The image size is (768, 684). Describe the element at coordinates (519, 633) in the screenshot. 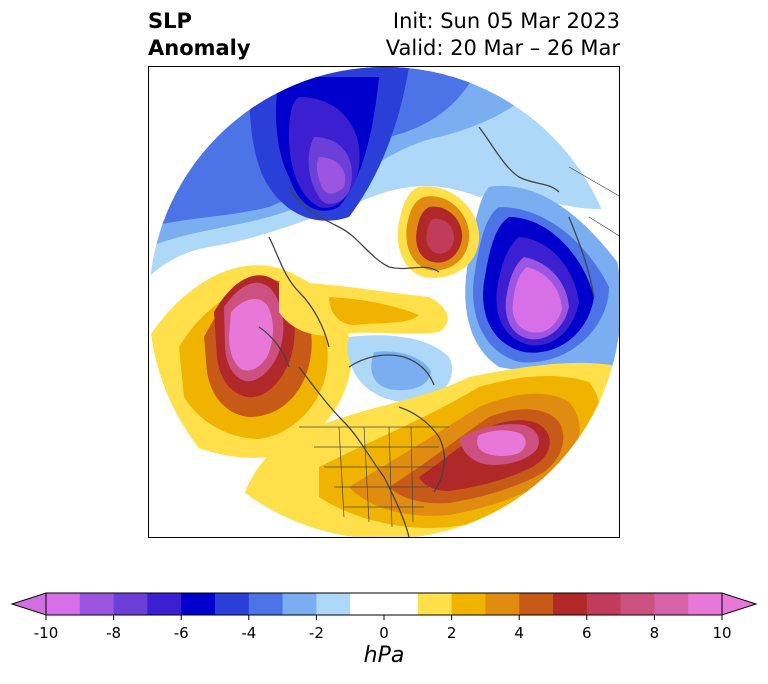

I see `colorbar-tick-label: 4` at that location.